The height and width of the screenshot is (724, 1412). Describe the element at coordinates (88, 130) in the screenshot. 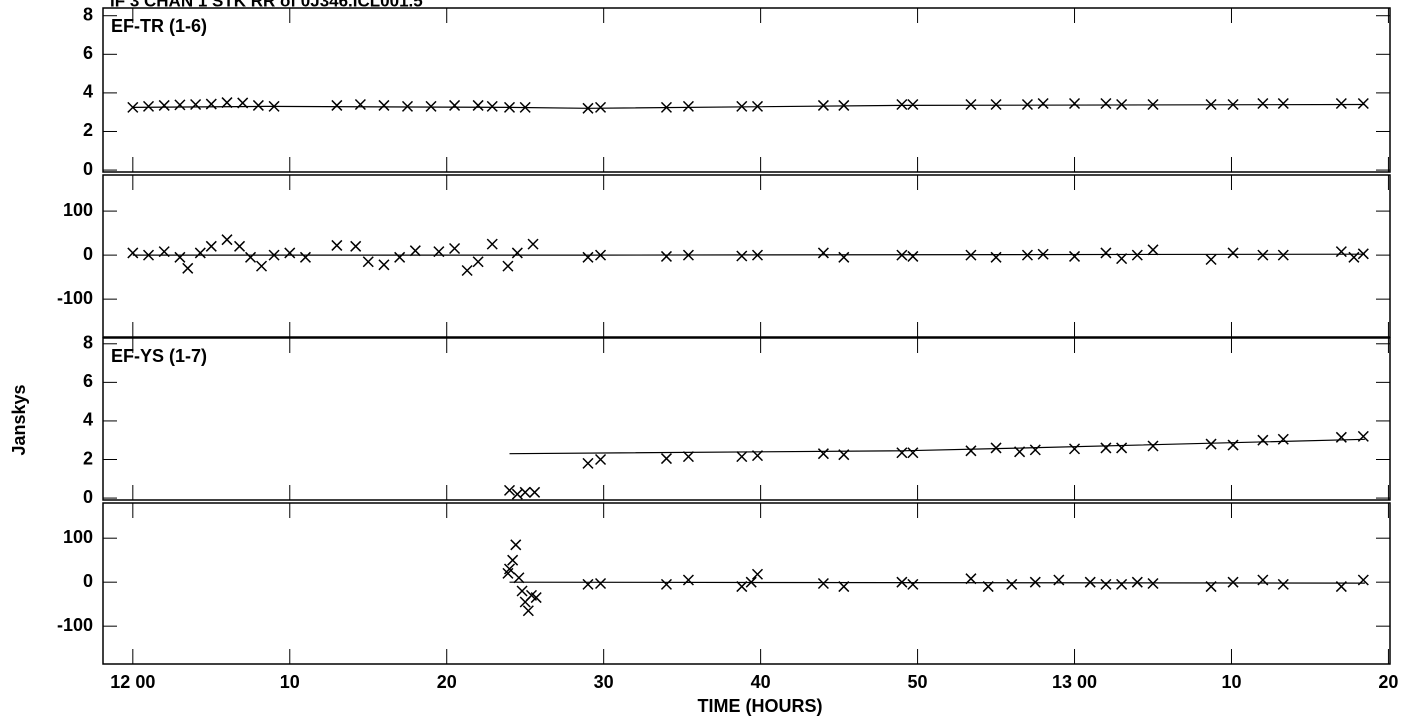

I see `y-tick-label: 2` at that location.